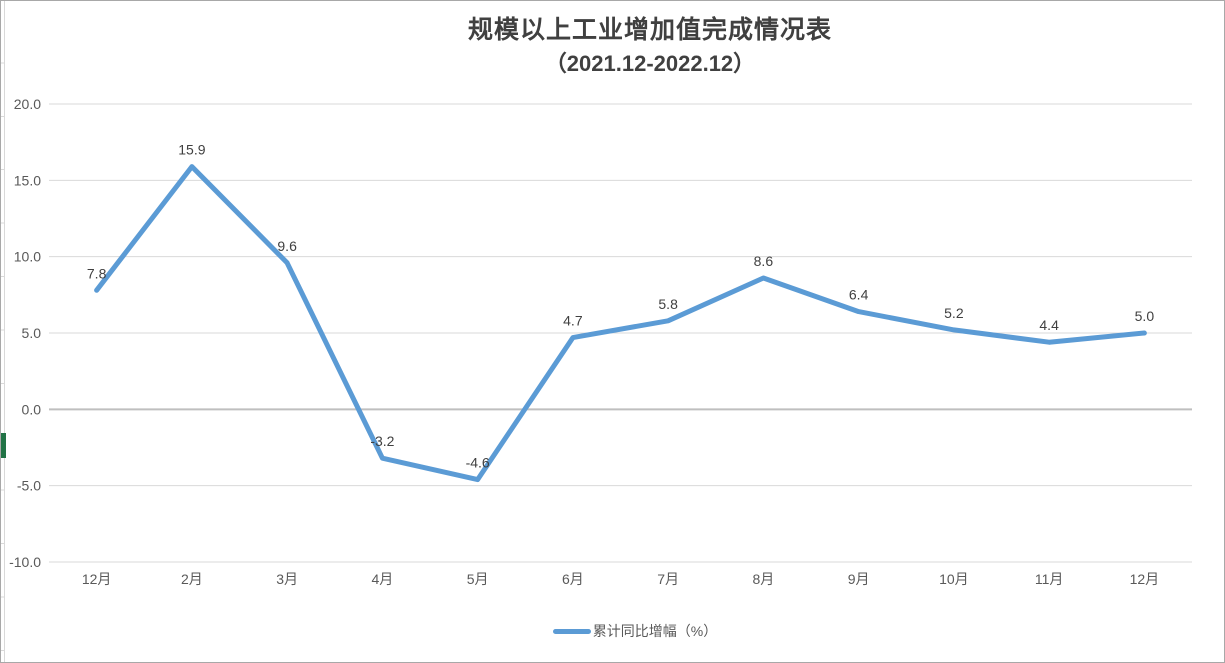 The width and height of the screenshot is (1225, 663). Describe the element at coordinates (1049, 579) in the screenshot. I see `x-tick-label: 11月` at that location.